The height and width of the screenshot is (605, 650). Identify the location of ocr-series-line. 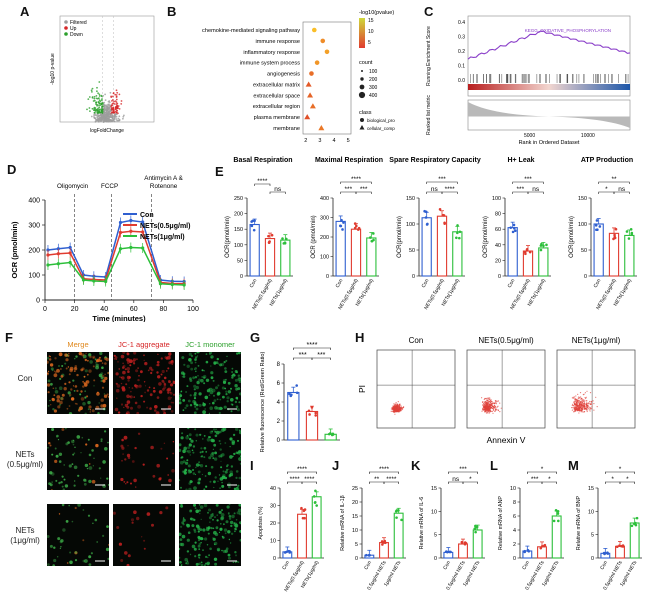
(116, 251).